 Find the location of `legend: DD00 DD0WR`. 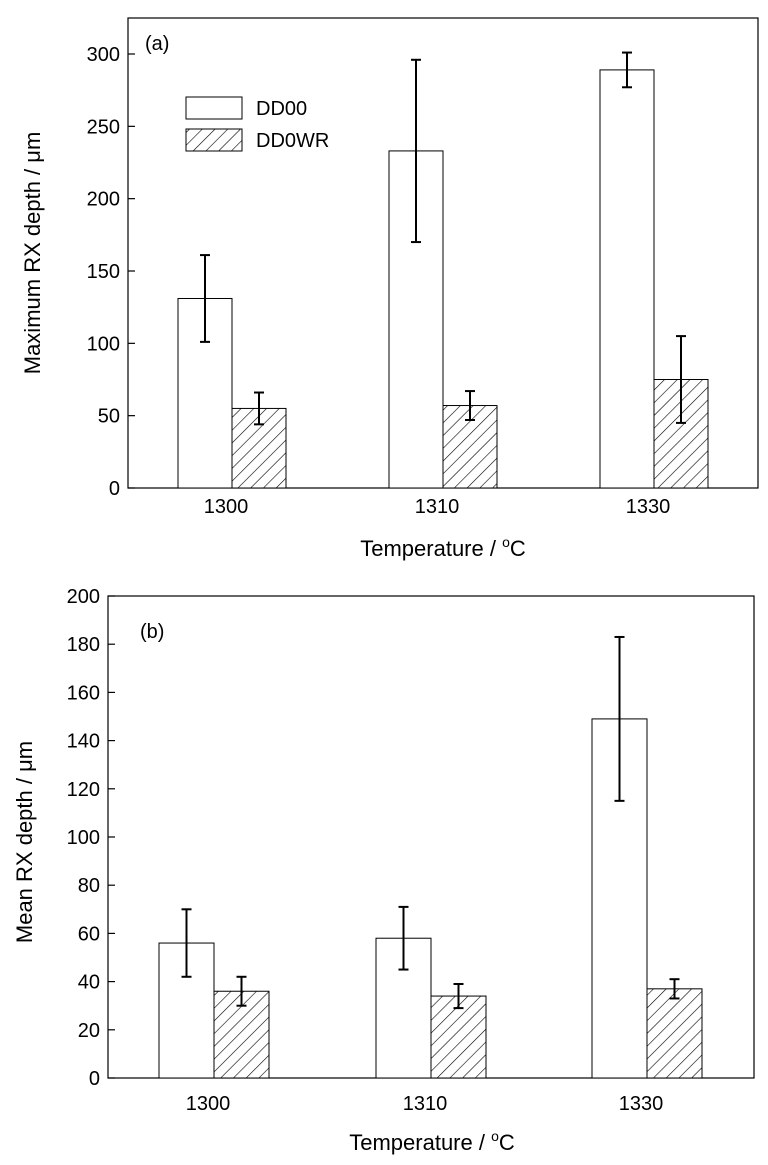

legend: DD00 DD0WR is located at coordinates (257, 124).